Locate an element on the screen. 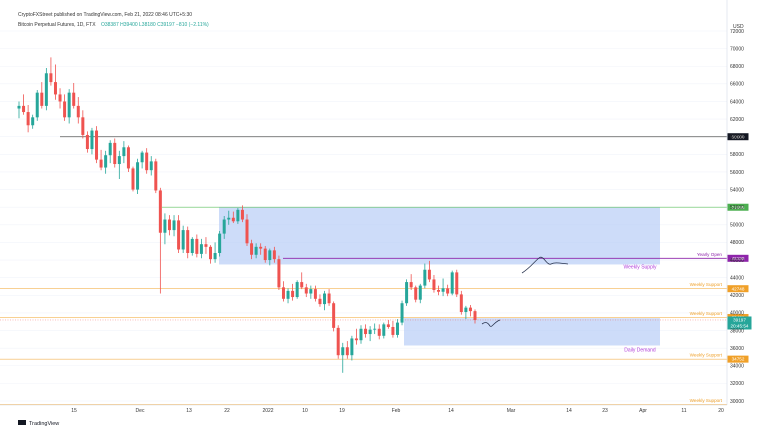 This screenshot has width=761, height=442. price-tick-label: 52000 is located at coordinates (737, 208).